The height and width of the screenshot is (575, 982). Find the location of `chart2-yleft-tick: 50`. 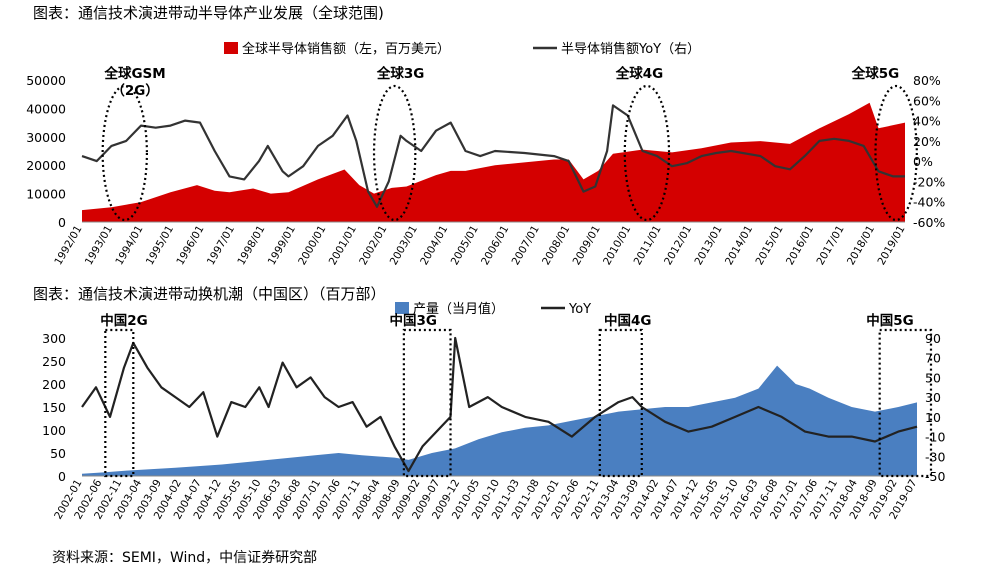

chart2-yleft-tick: 50 is located at coordinates (58, 453).